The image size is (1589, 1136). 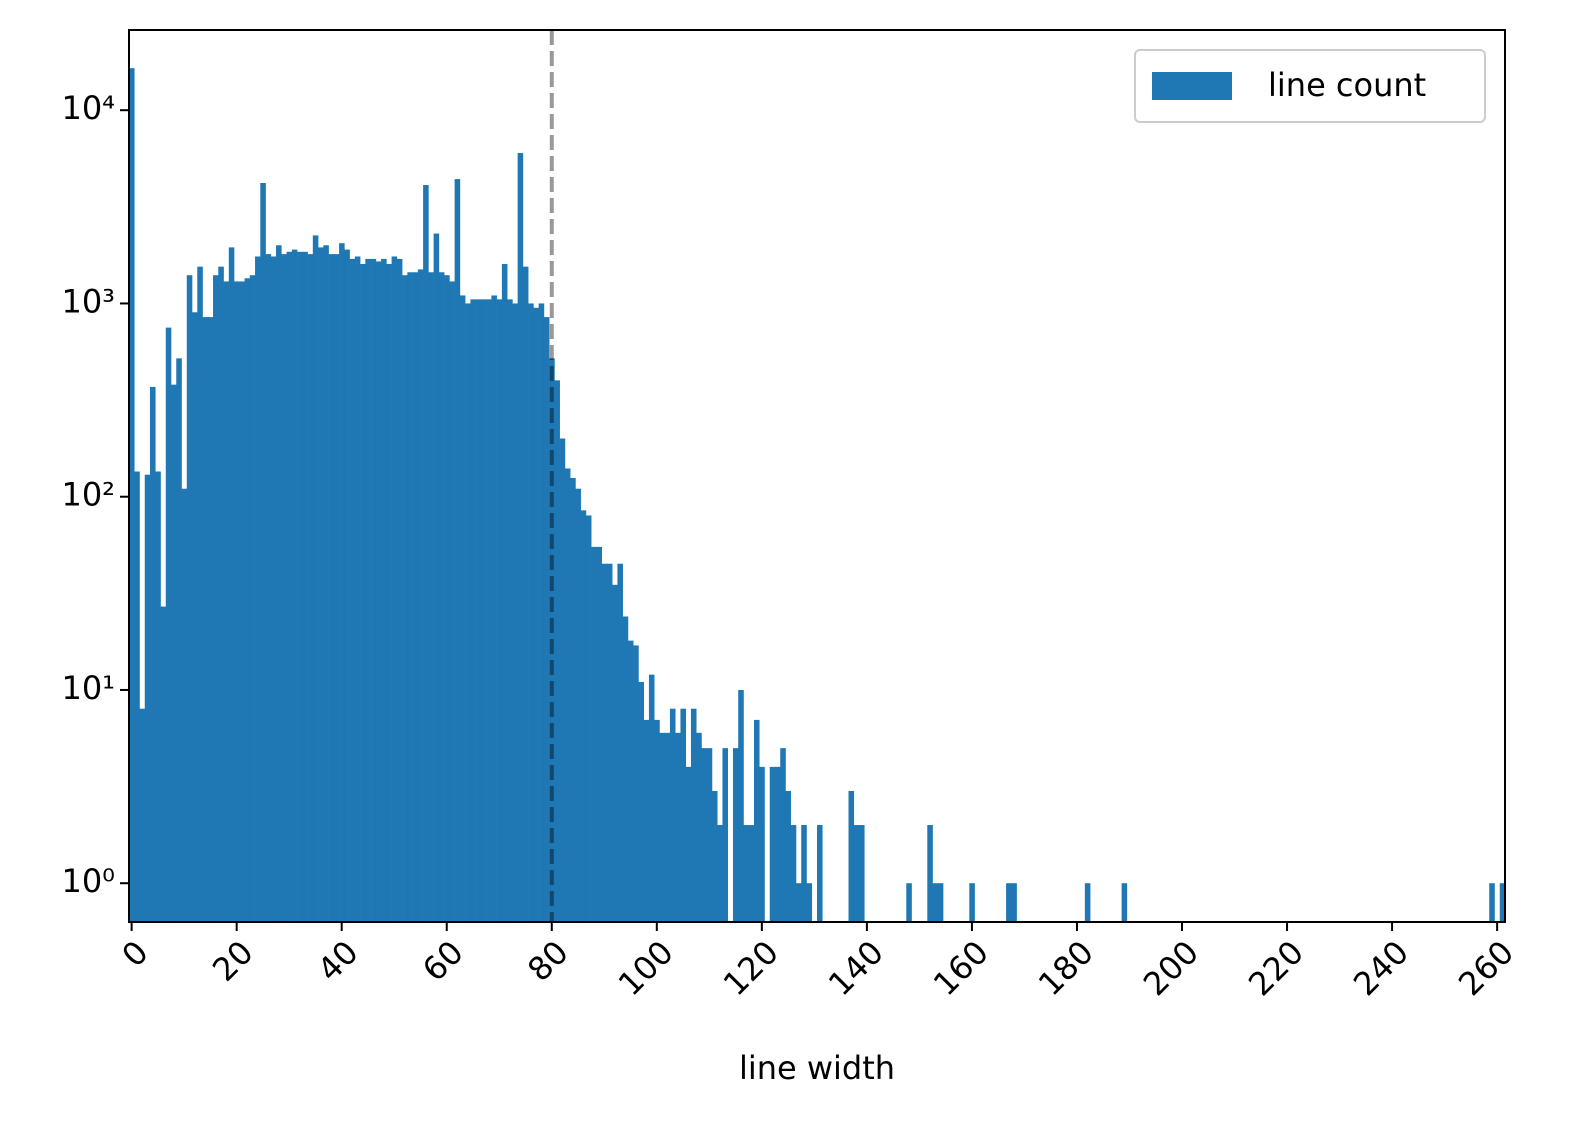 I want to click on x-tick-label: 40, so click(x=338, y=961).